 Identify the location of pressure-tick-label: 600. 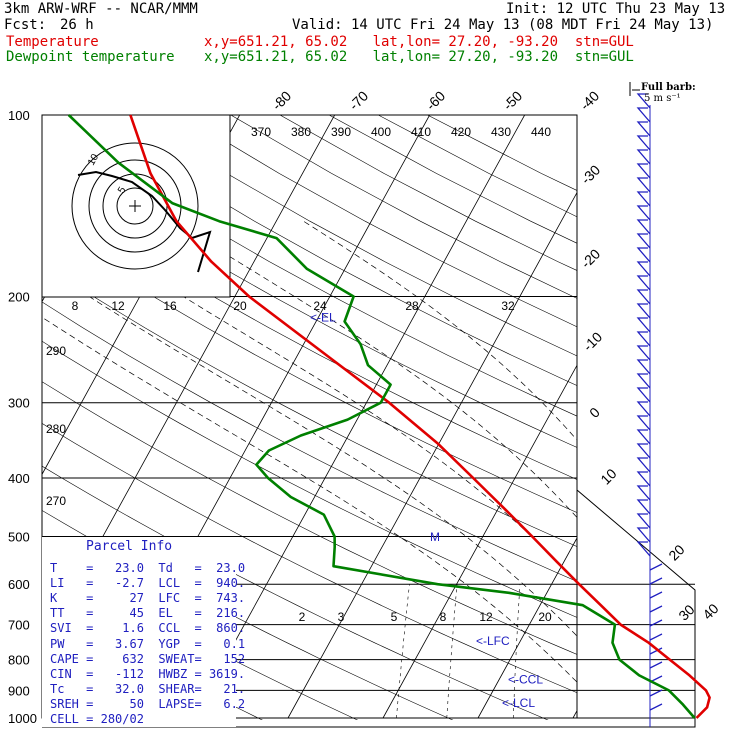
(19, 584).